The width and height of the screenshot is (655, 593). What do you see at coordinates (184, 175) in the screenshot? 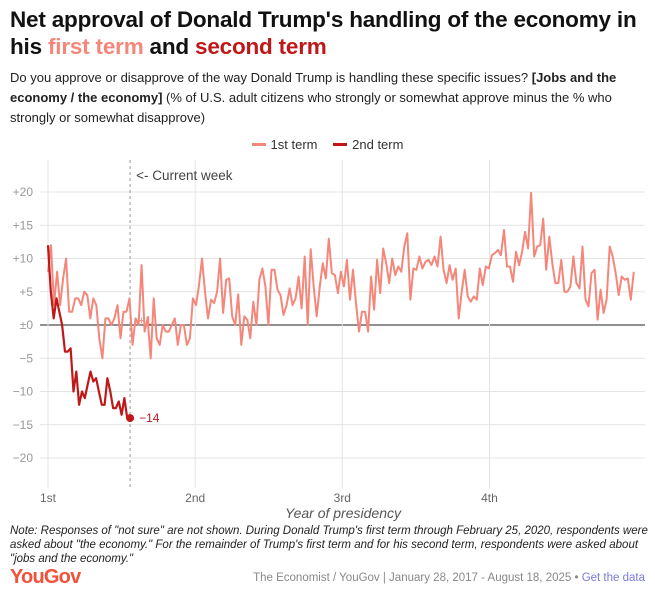
I see `current-week-label: <- Current week` at bounding box center [184, 175].